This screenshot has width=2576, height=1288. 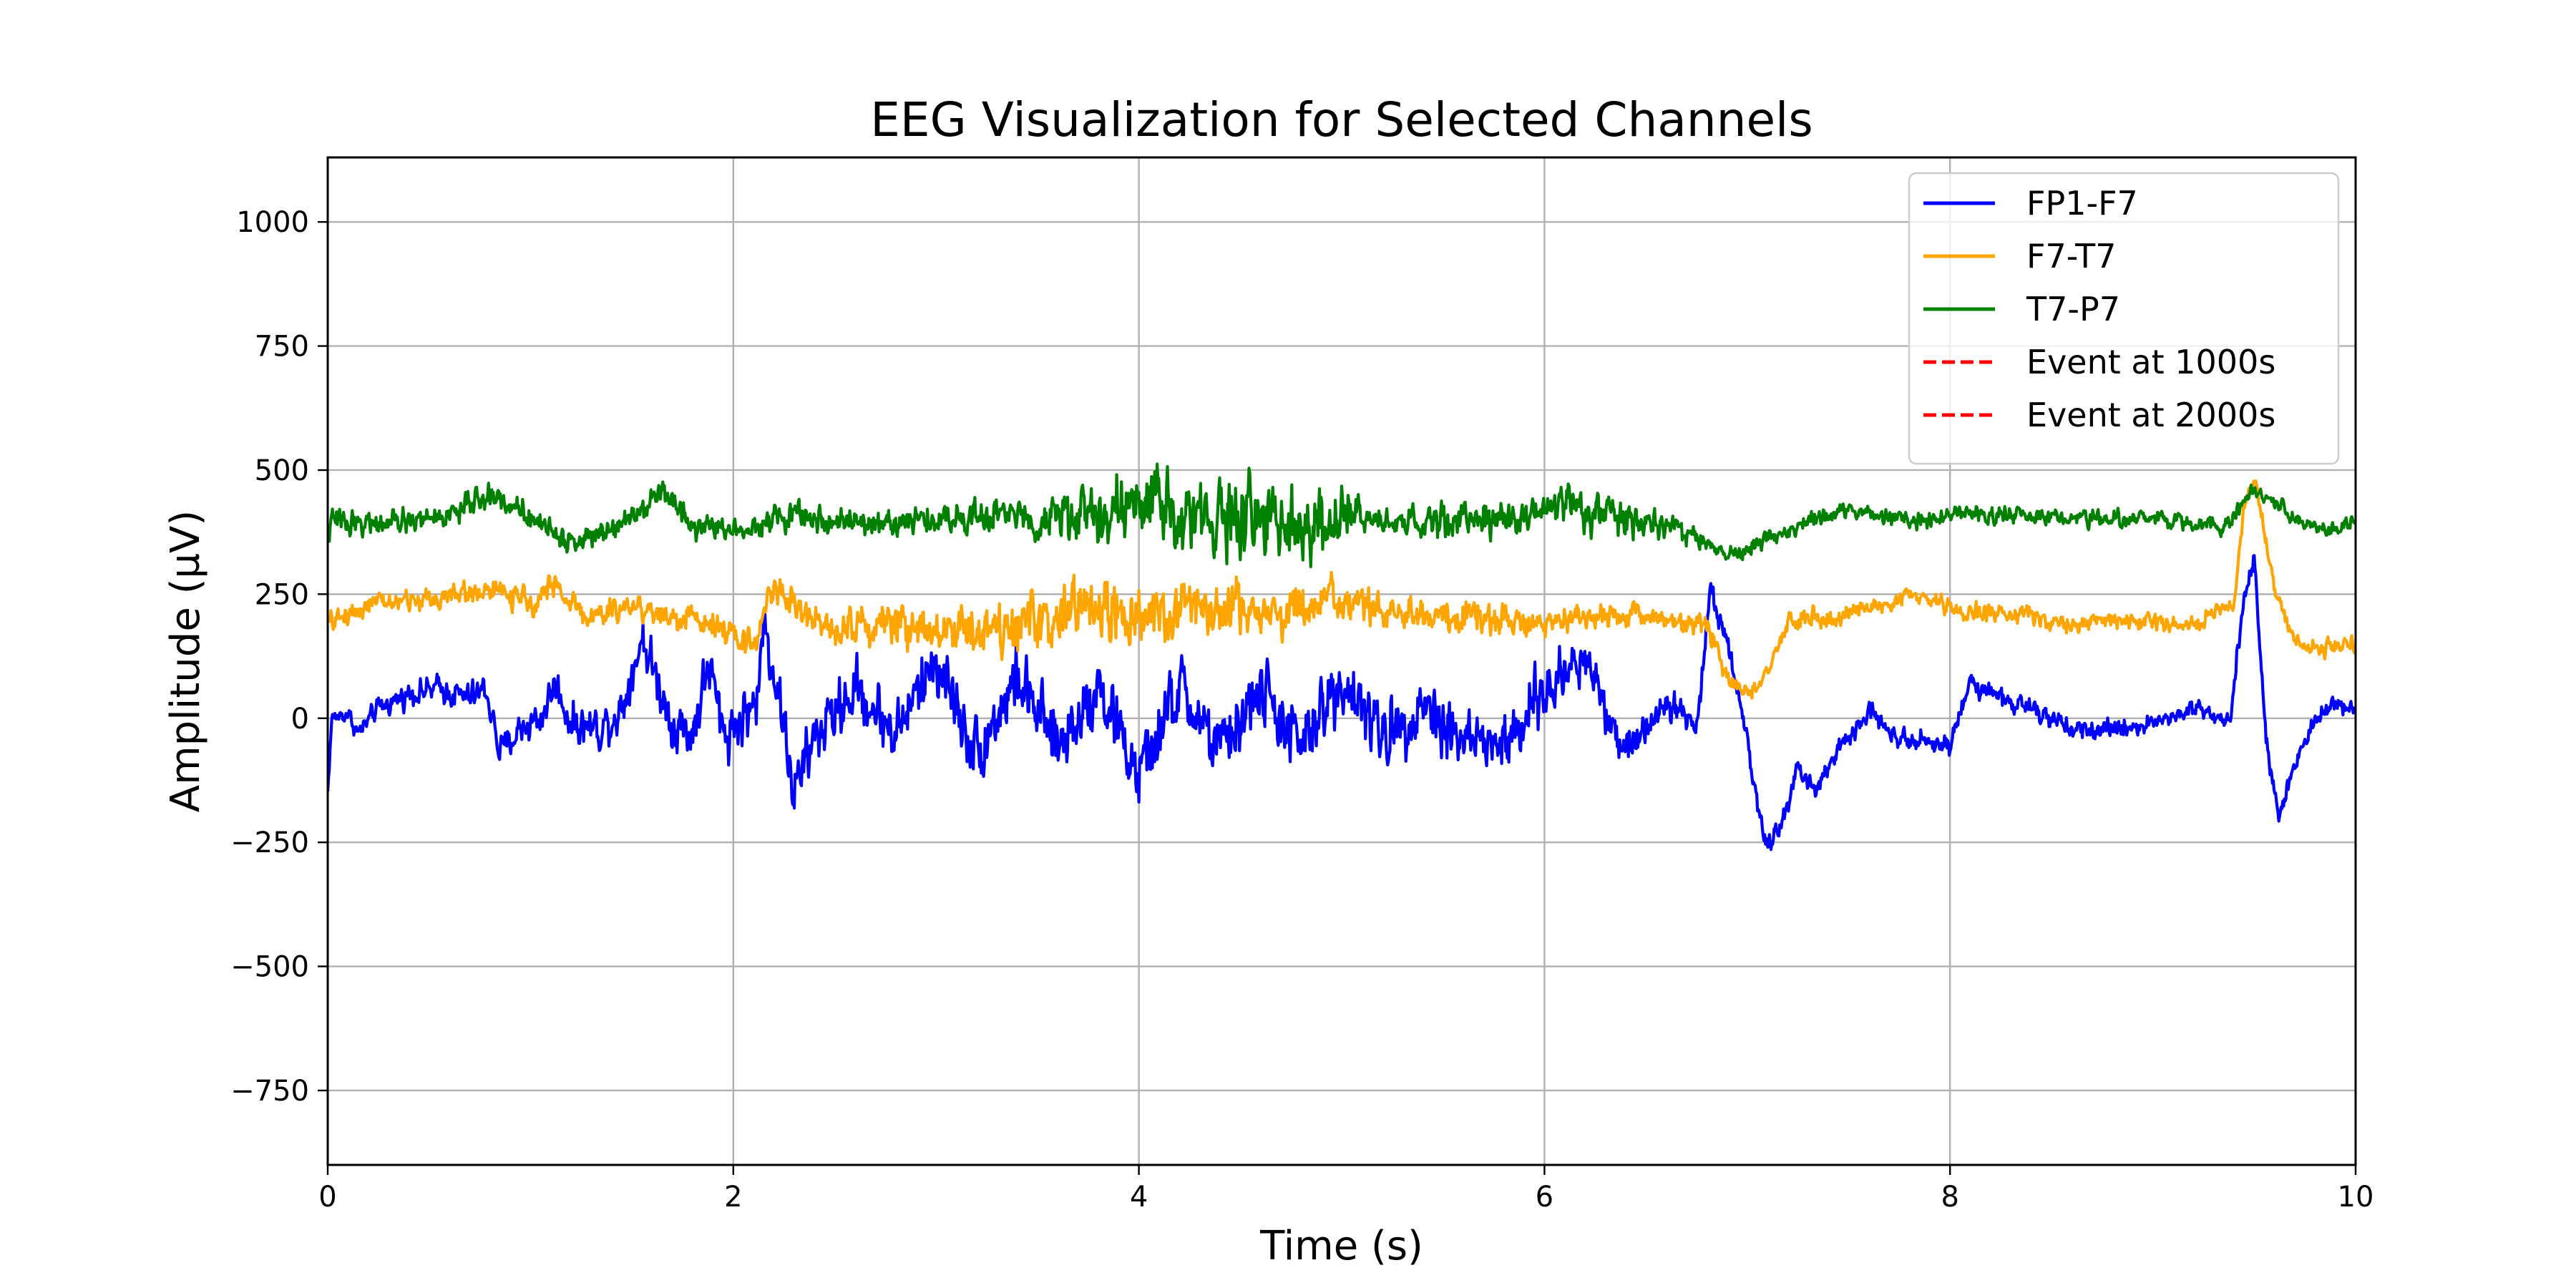 I want to click on x-tick-label: 6, so click(x=1544, y=1197).